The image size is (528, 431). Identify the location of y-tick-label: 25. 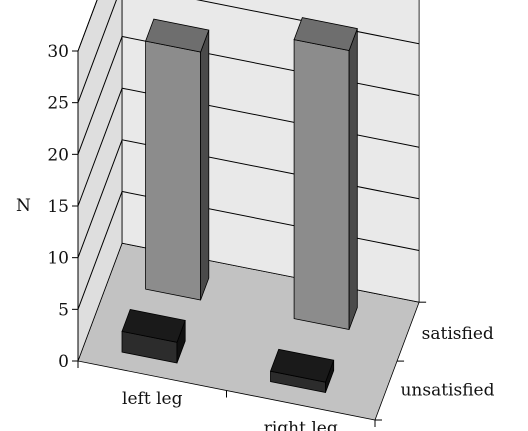
(58, 104).